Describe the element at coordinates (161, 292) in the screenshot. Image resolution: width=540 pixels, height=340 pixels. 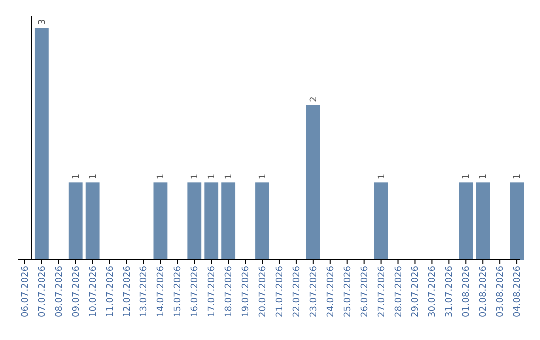
I see `x-tick-label: 14.07.2026` at that location.